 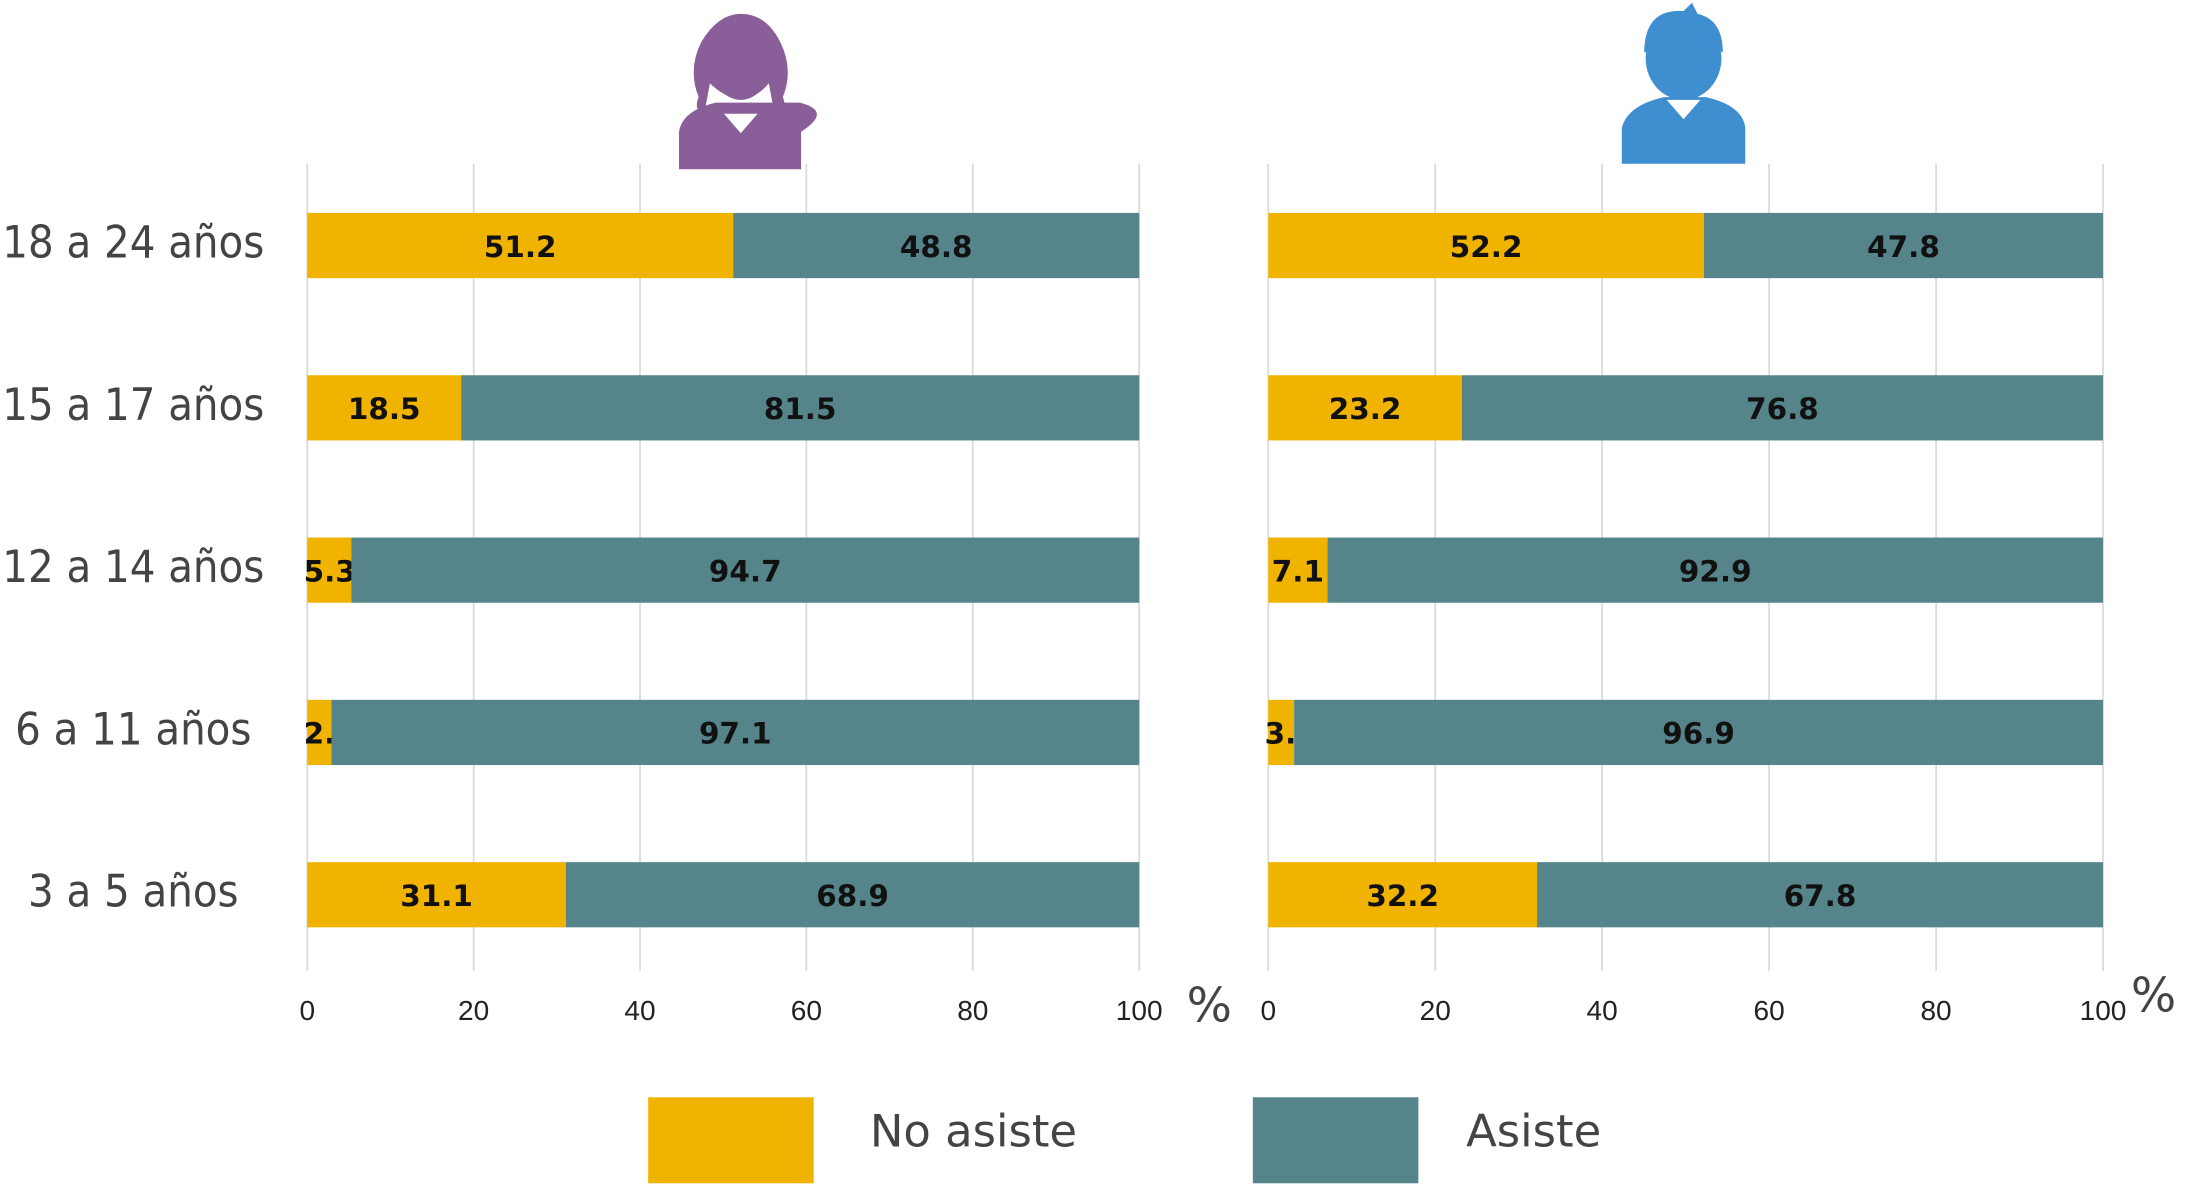 What do you see at coordinates (133, 567) in the screenshot?
I see `category-label: 12 a 14 años` at bounding box center [133, 567].